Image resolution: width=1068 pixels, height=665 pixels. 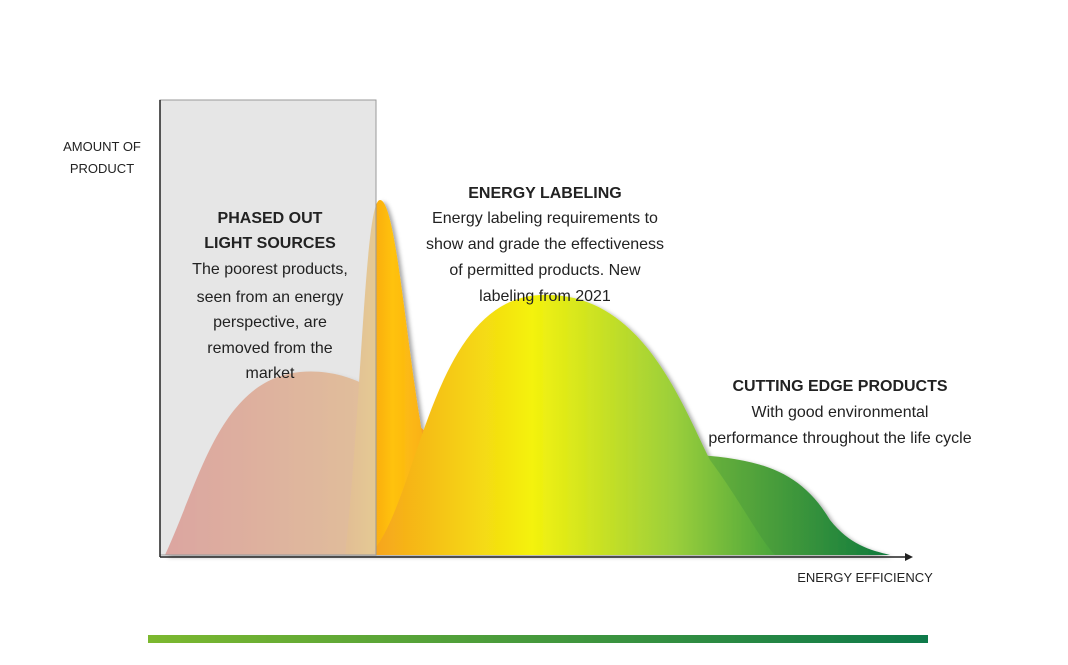 What do you see at coordinates (269, 348) in the screenshot?
I see `annotation-text: removed from the` at bounding box center [269, 348].